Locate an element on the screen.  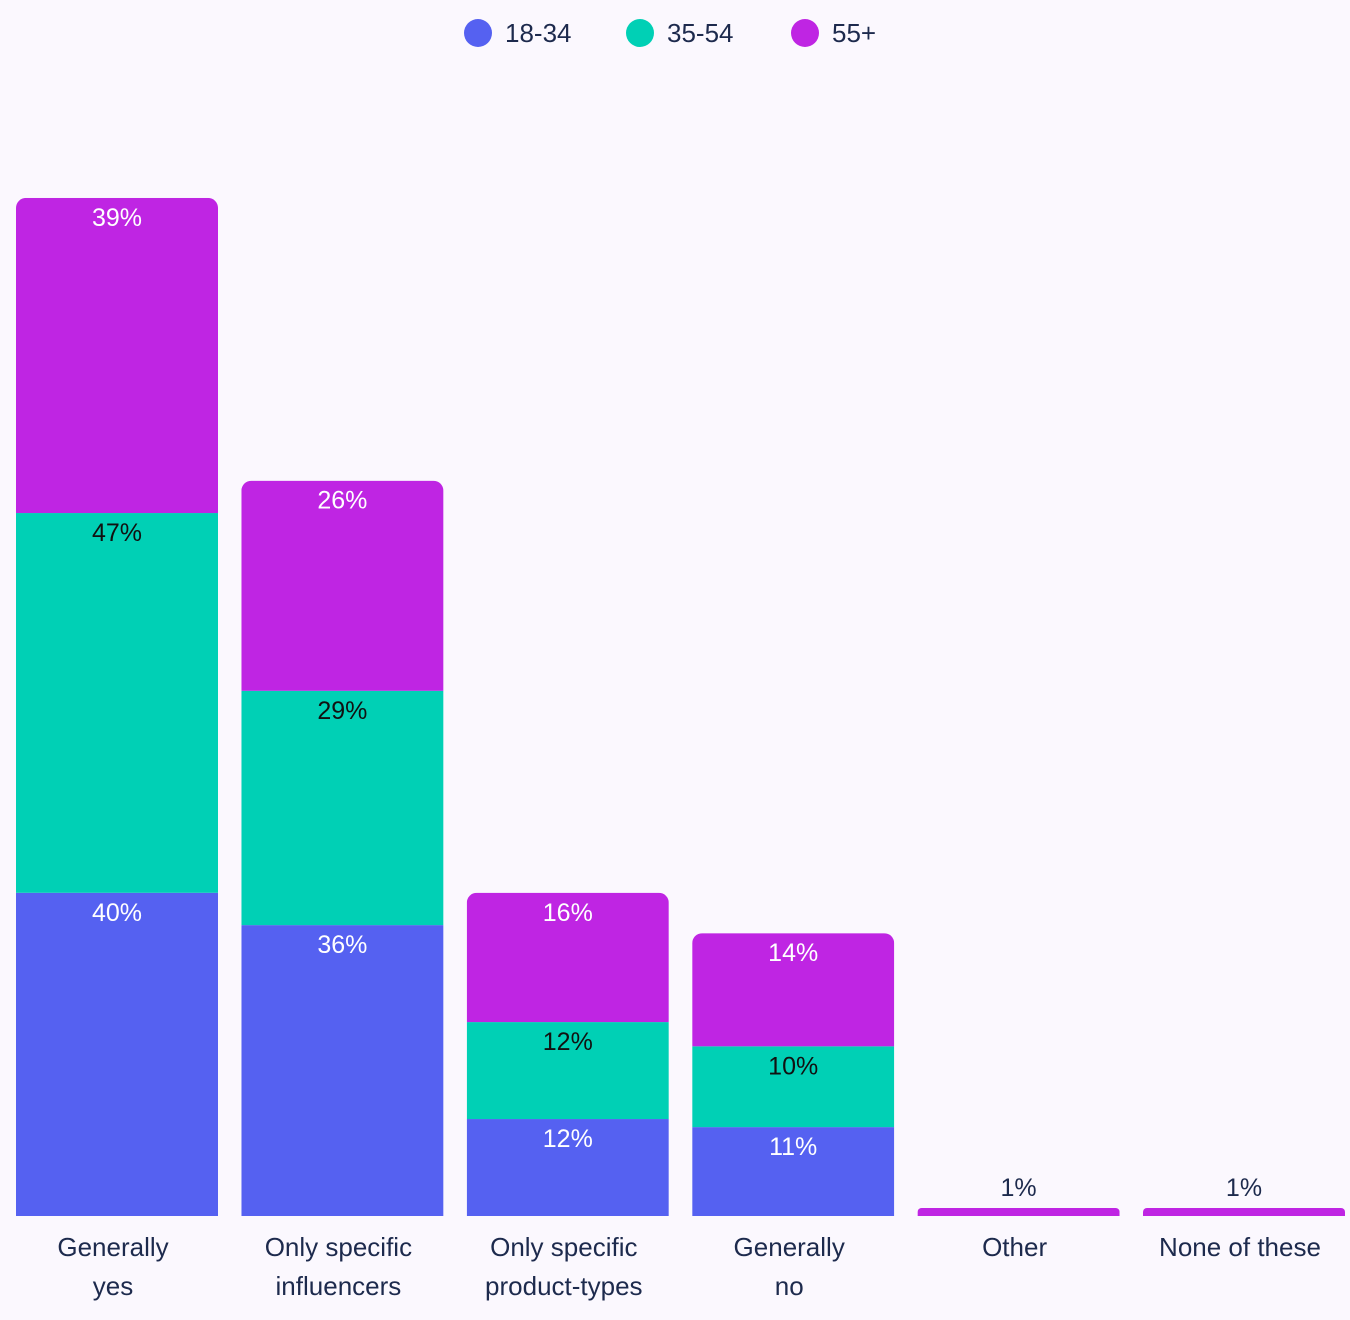
value-label-35-54-1: 29% is located at coordinates (342, 711).